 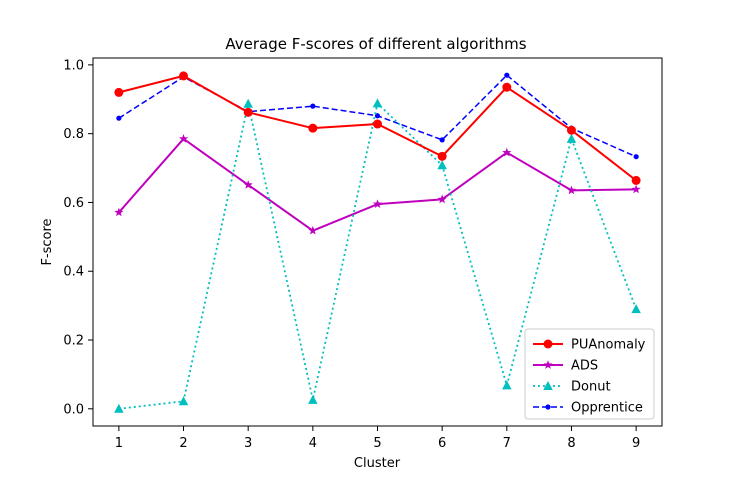 I want to click on legend-item-puanomaly: PUAnomaly, so click(x=589, y=345).